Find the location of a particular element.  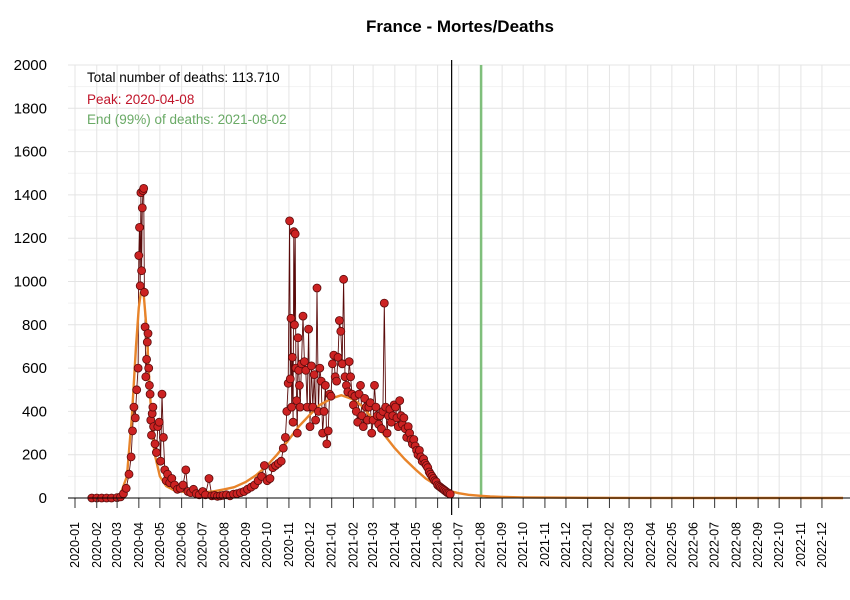

x-tick-label: 2021-05 is located at coordinates (416, 545).